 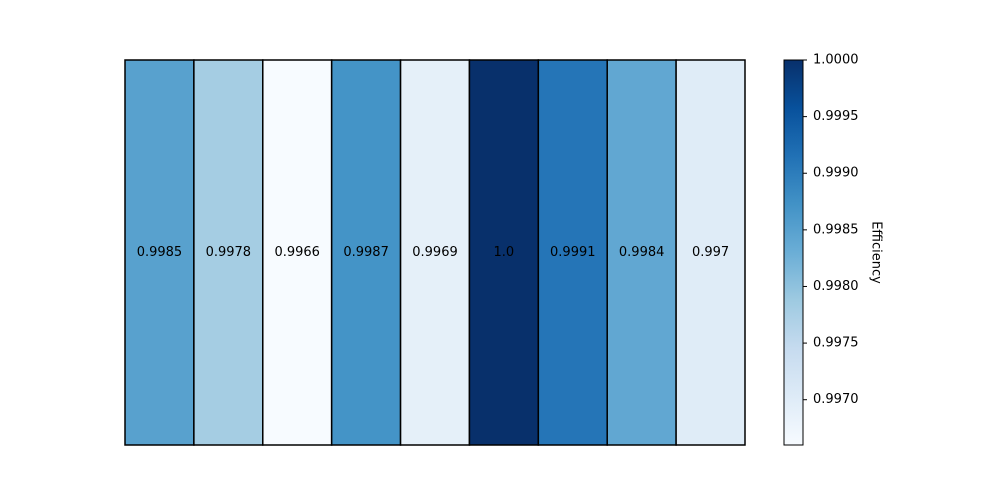 I want to click on heatmap-cell-label: 1.0, so click(x=504, y=252).